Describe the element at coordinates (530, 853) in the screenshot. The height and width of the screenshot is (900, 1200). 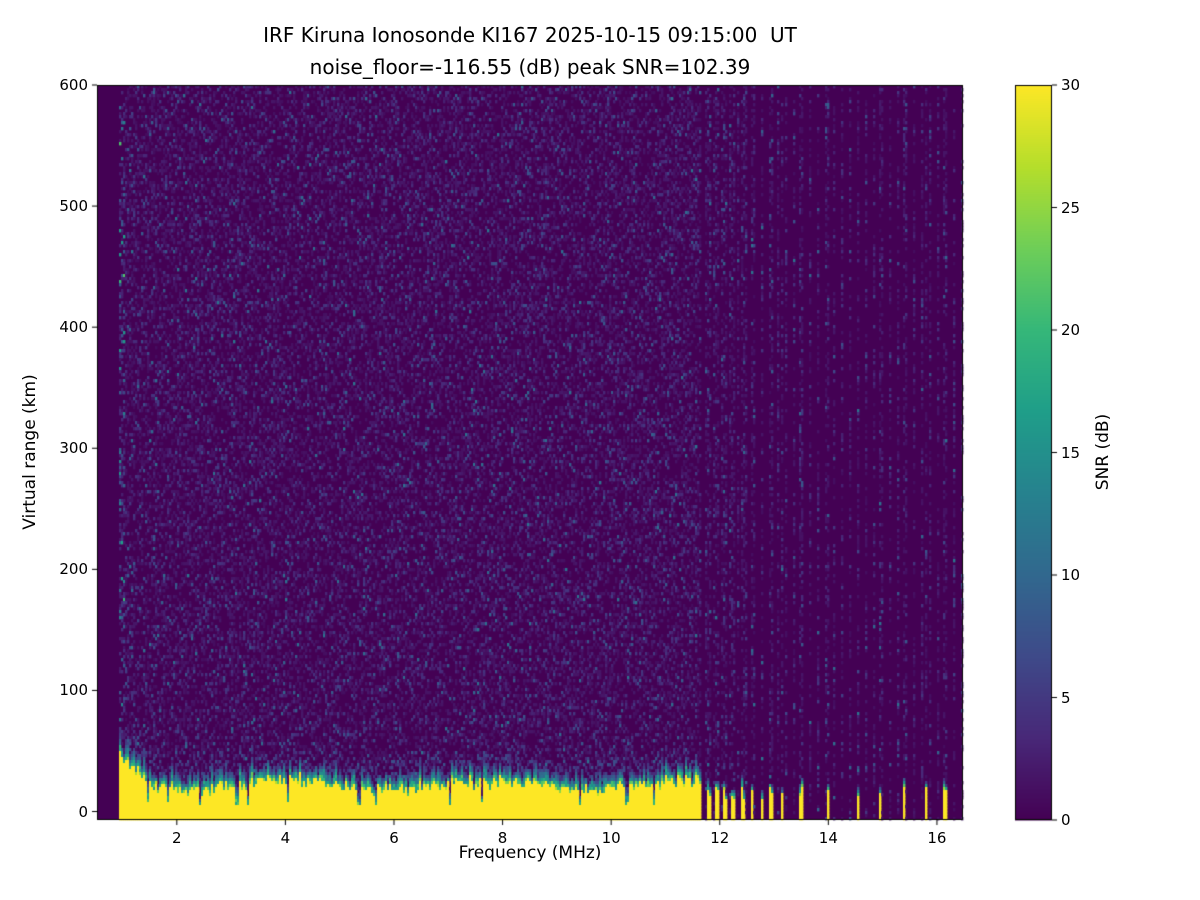
I see `x-axis-label: Frequency (MHz)` at that location.